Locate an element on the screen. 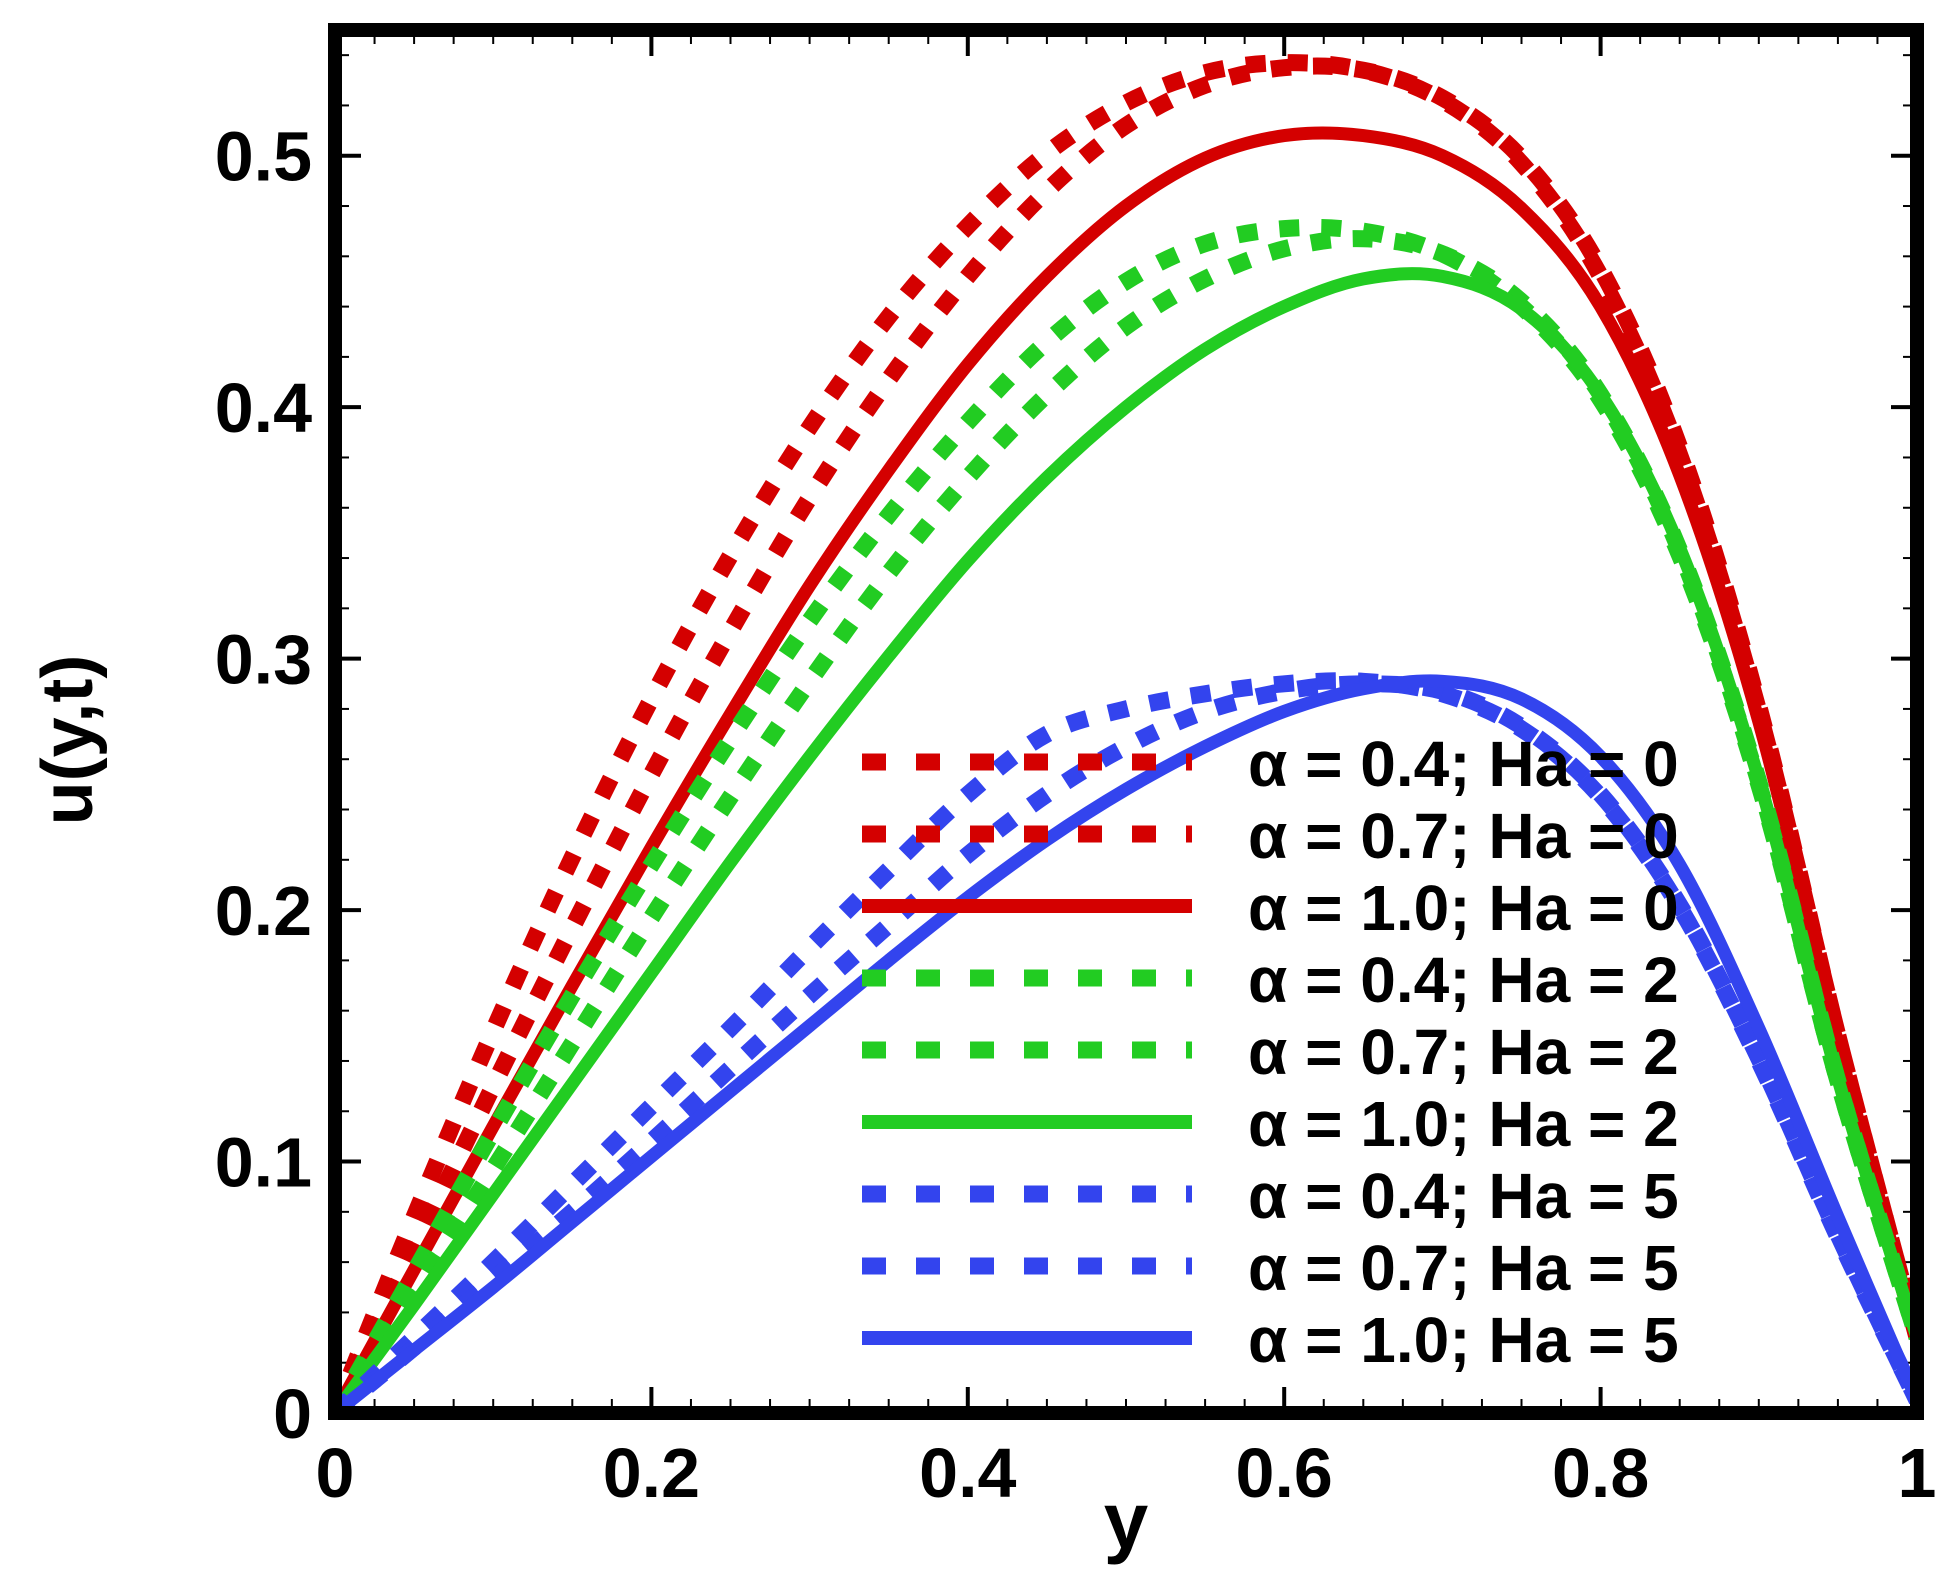 The width and height of the screenshot is (1941, 1586). y-tick-labels: 0 0.1 0.2 0.3 0.4 0.5 is located at coordinates (263, 785).